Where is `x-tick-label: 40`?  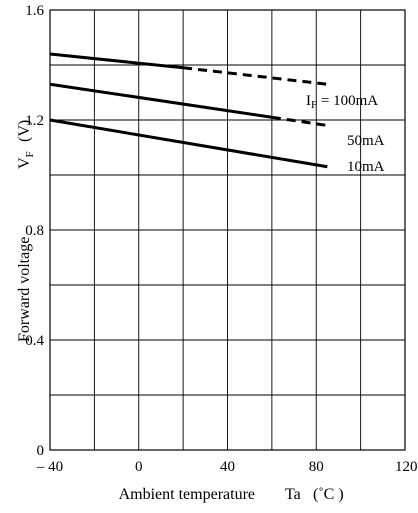 x-tick-label: 40 is located at coordinates (227, 467).